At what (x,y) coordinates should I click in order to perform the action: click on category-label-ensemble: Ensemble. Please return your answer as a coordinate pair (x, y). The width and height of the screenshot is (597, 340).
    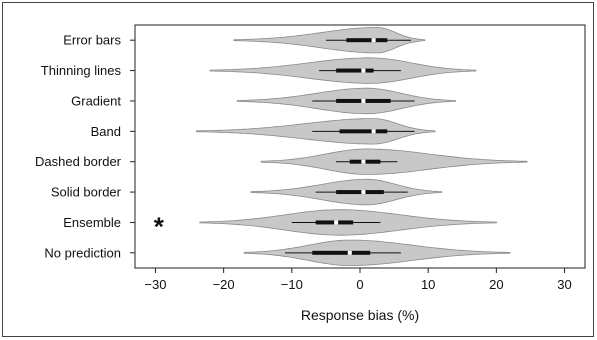
    Looking at the image, I should click on (92, 222).